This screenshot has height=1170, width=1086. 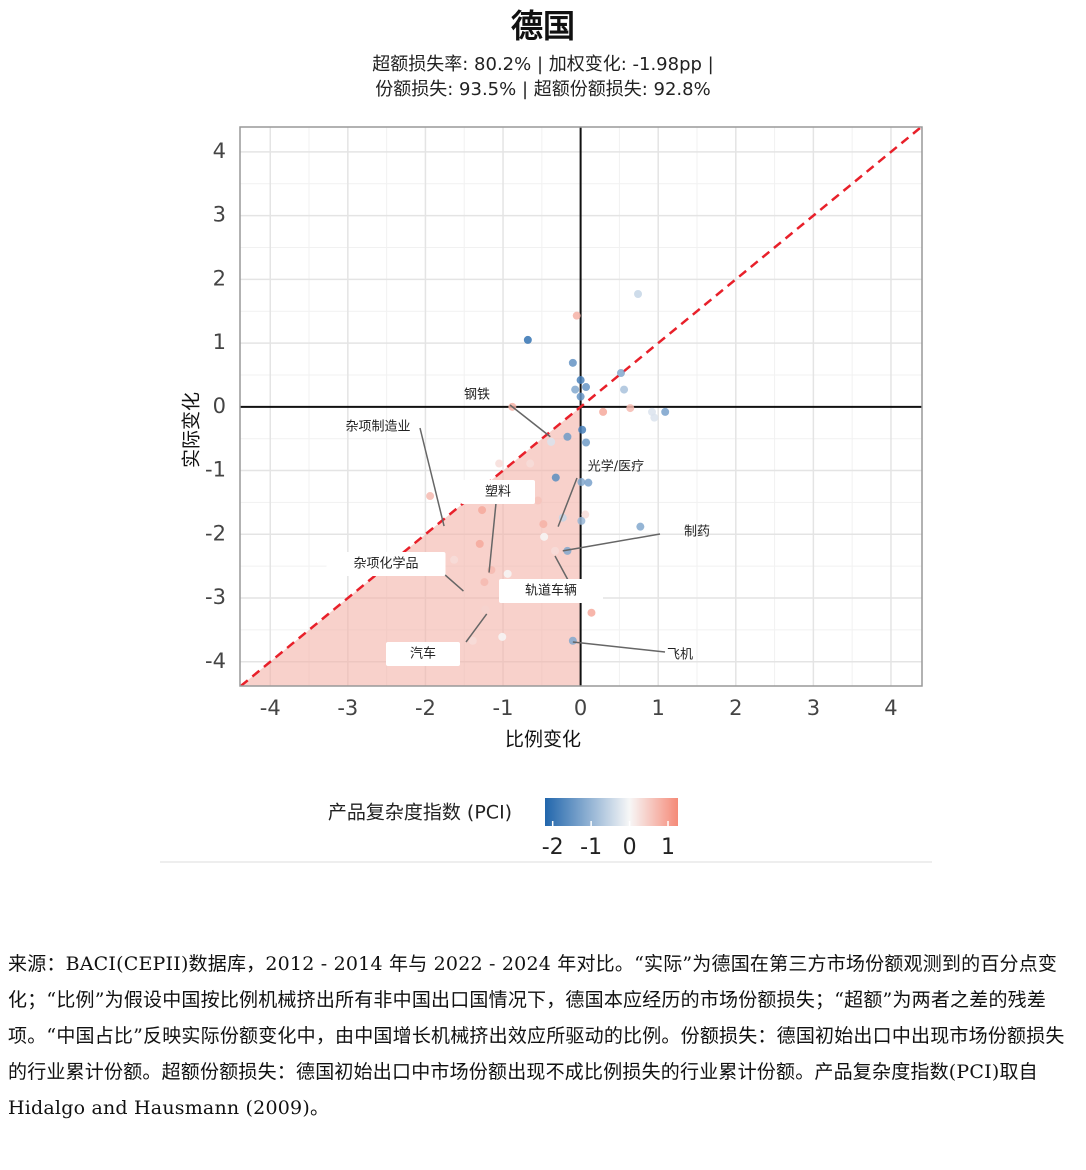 I want to click on y-tick-label: -2, so click(x=215, y=533).